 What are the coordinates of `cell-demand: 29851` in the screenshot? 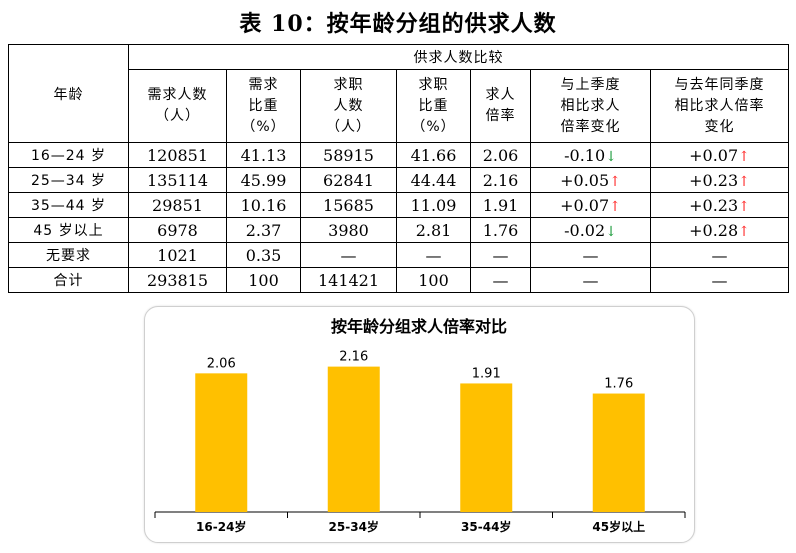 It's located at (177, 205).